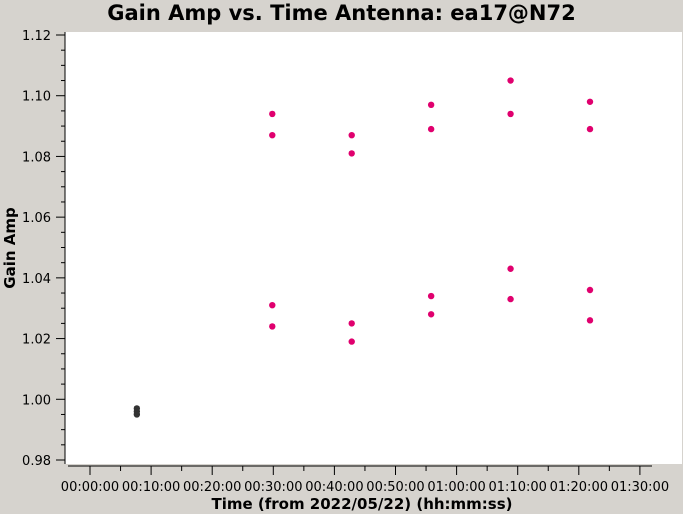 This screenshot has width=683, height=514. Describe the element at coordinates (151, 487) in the screenshot. I see `x-tick-label: 00:10:00` at that location.